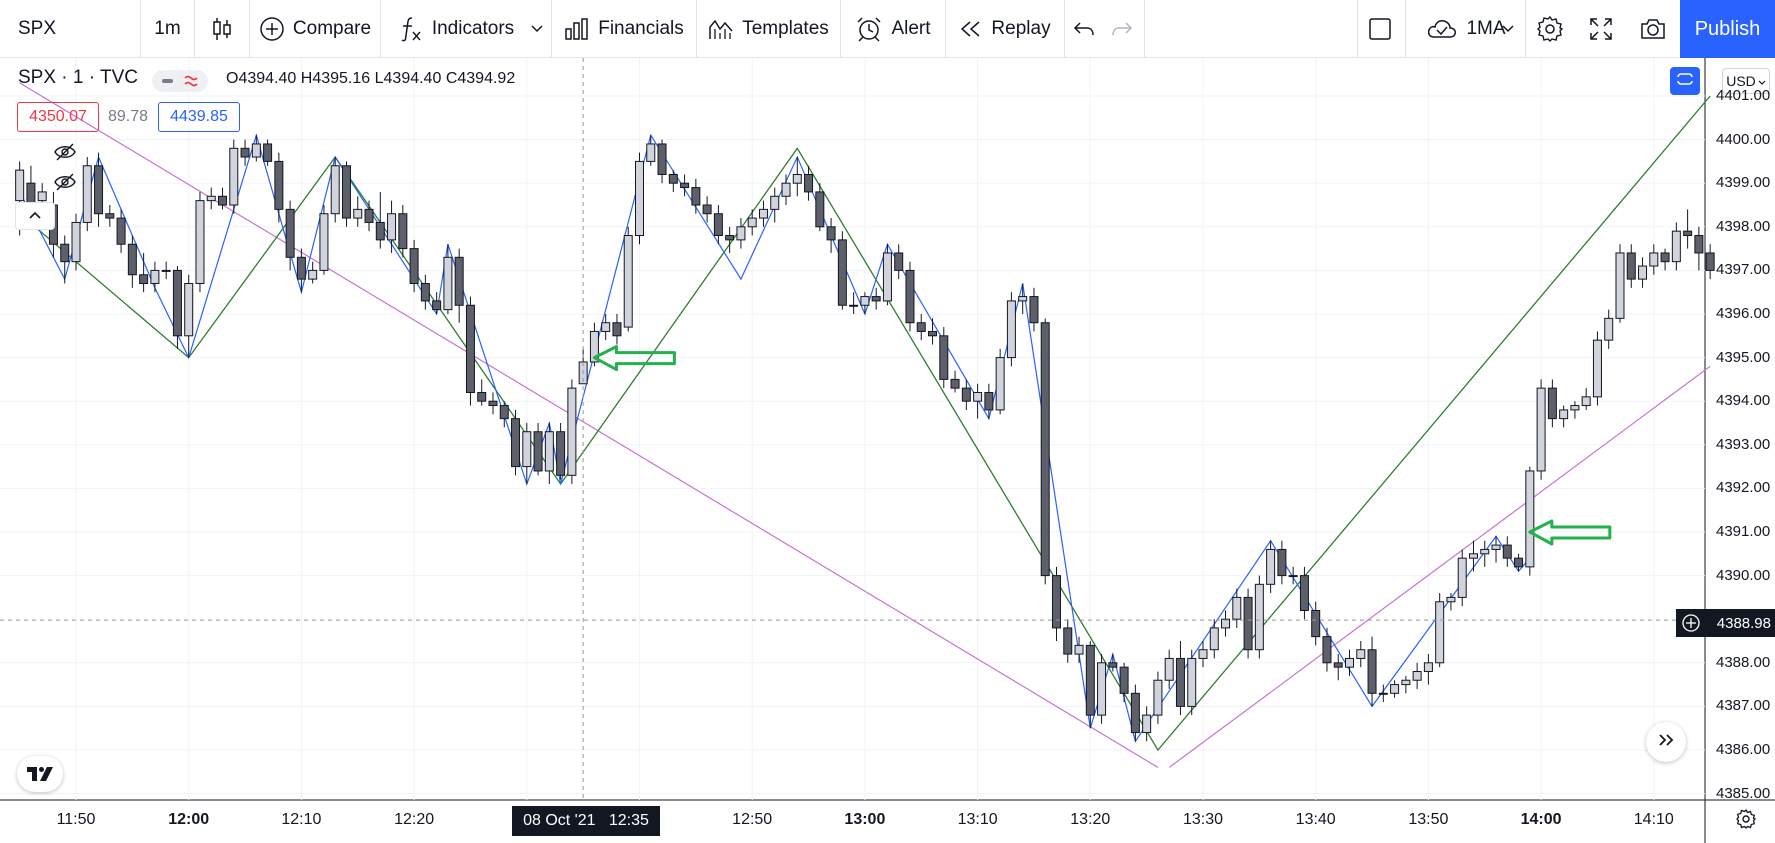 Image resolution: width=1775 pixels, height=843 pixels. What do you see at coordinates (332, 28) in the screenshot?
I see `compare-label: Compare` at bounding box center [332, 28].